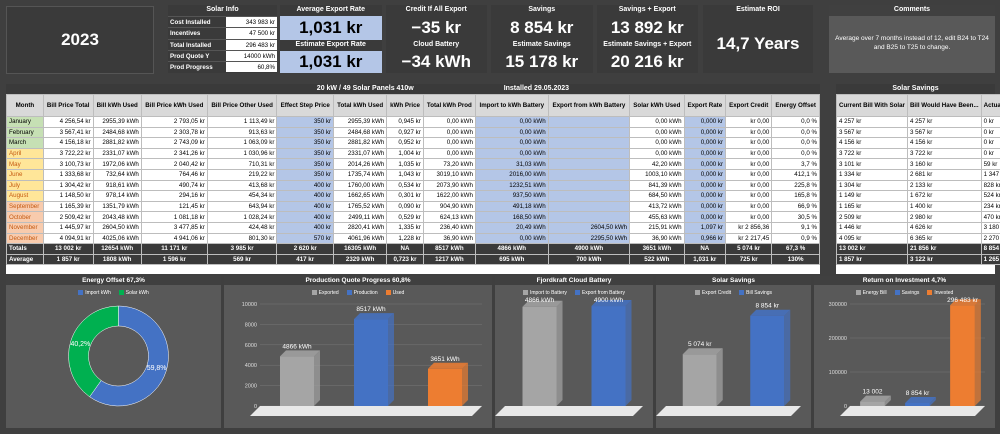 The width and height of the screenshot is (1000, 434). Describe the element at coordinates (305, 122) in the screenshot. I see `table-cell: 350 kr` at that location.